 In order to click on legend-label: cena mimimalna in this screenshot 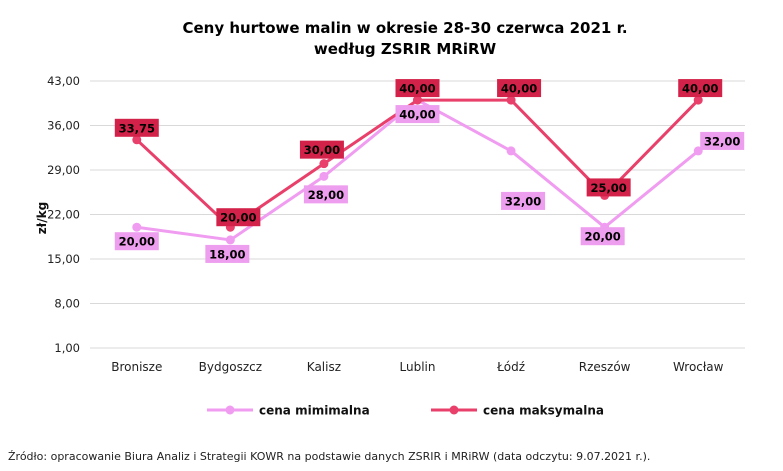, I will do `click(314, 411)`.